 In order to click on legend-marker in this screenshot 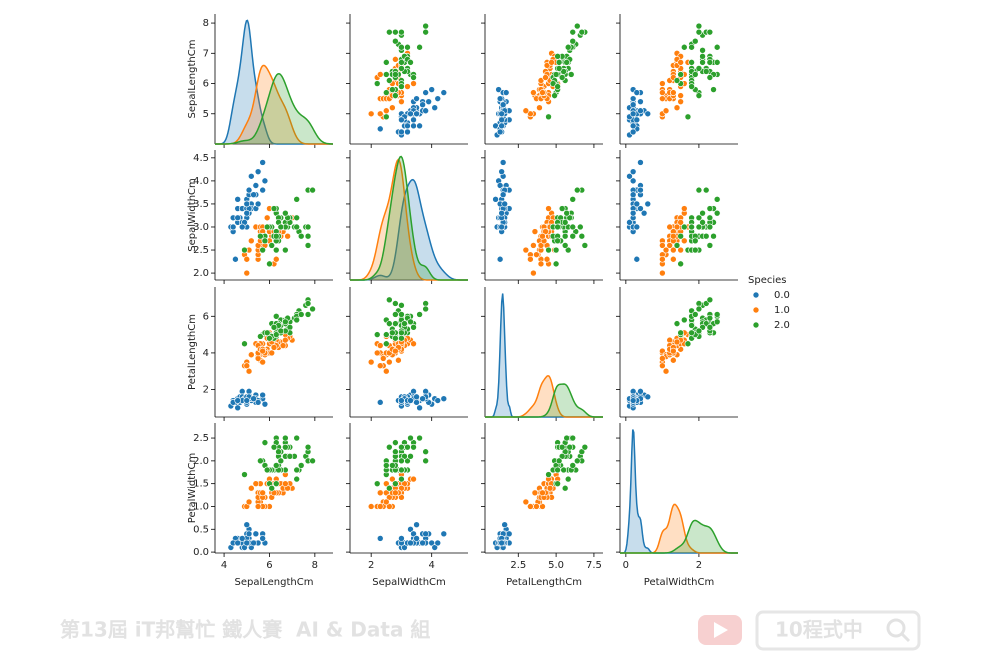, I will do `click(756, 310)`.